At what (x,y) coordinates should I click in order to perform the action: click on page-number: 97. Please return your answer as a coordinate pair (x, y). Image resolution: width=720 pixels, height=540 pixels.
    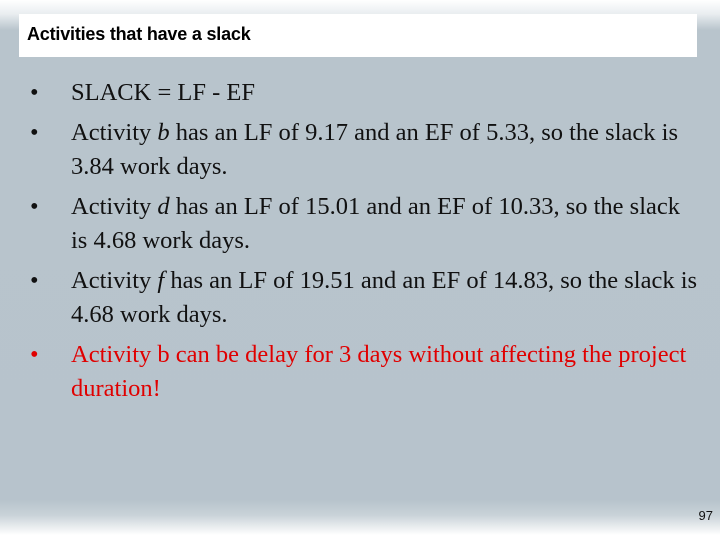
    Looking at the image, I should click on (705, 515).